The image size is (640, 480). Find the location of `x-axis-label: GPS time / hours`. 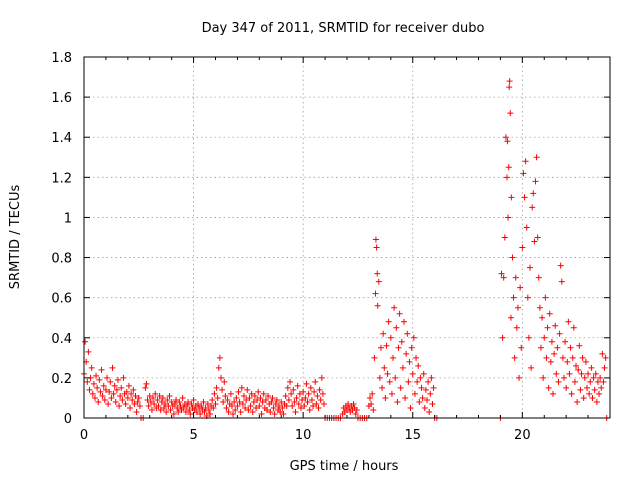

x-axis-label: GPS time / hours is located at coordinates (344, 466).